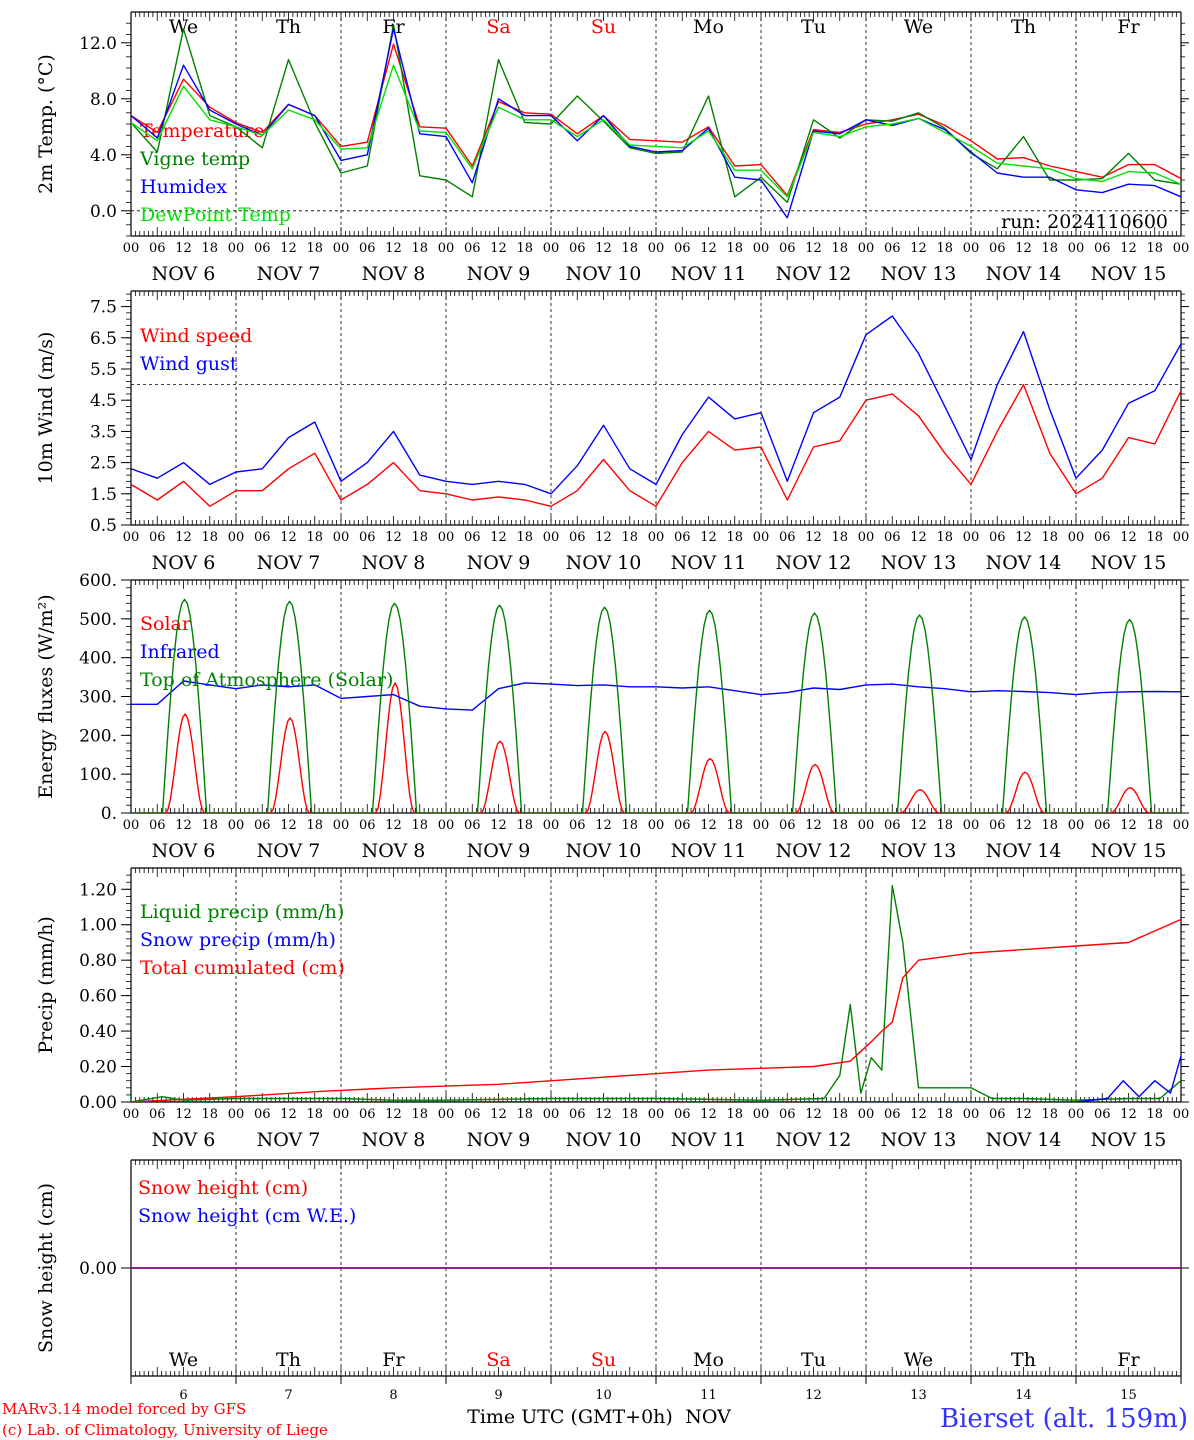 Image resolution: width=1194 pixels, height=1440 pixels. What do you see at coordinates (183, 27) in the screenshot?
I see `day-name-label: We` at bounding box center [183, 27].